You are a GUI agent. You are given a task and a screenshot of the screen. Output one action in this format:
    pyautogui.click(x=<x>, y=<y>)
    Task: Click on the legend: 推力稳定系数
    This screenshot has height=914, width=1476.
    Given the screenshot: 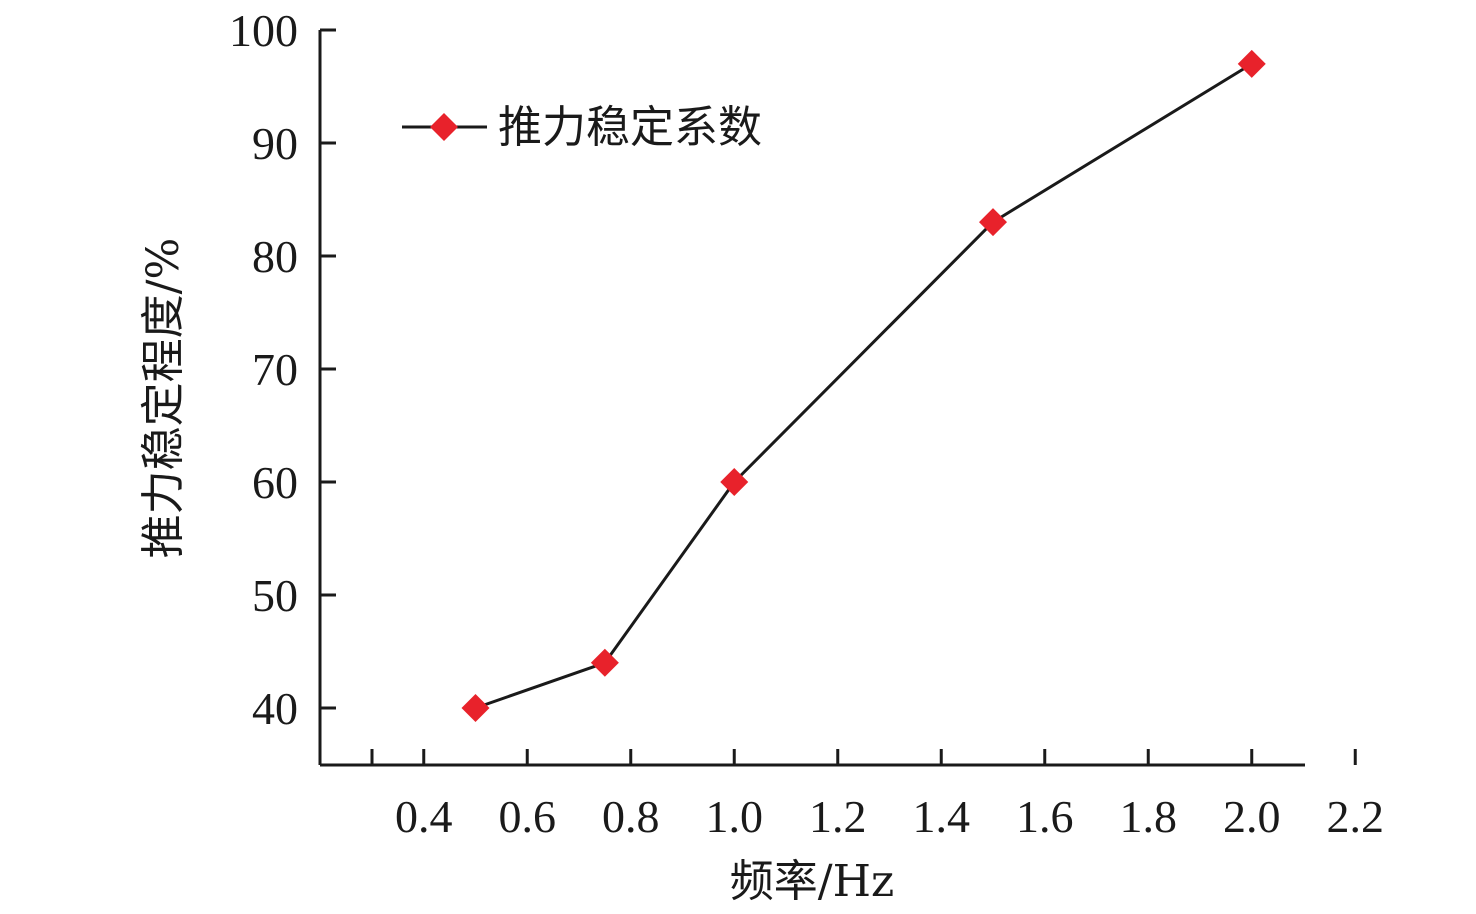 What is the action you would take?
    pyautogui.click(x=582, y=127)
    